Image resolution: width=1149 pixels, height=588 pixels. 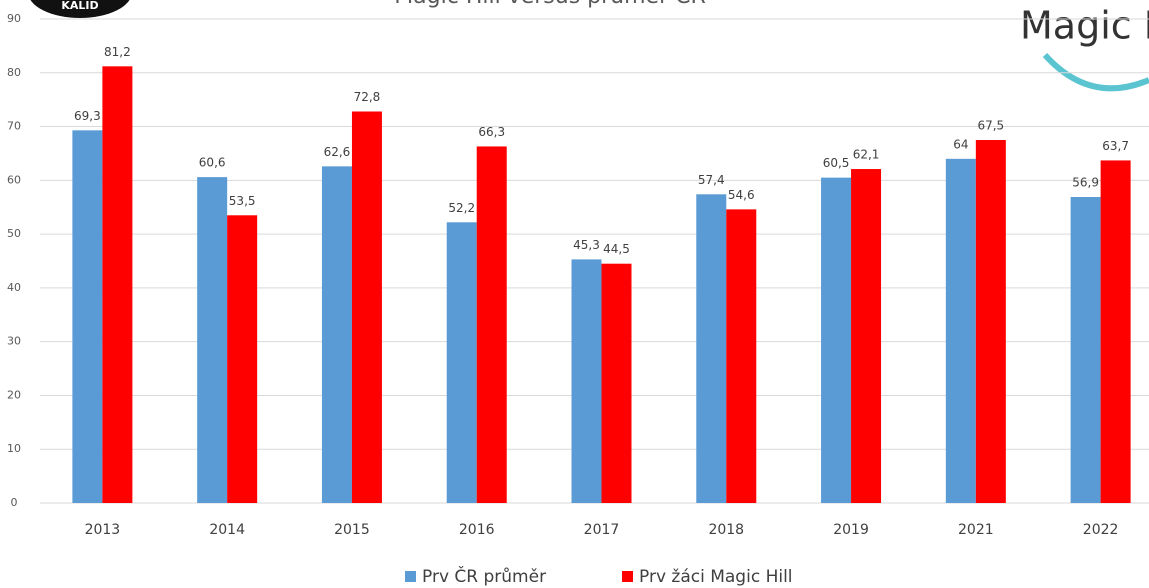 What do you see at coordinates (1115, 146) in the screenshot?
I see `data-label: 63,7` at bounding box center [1115, 146].